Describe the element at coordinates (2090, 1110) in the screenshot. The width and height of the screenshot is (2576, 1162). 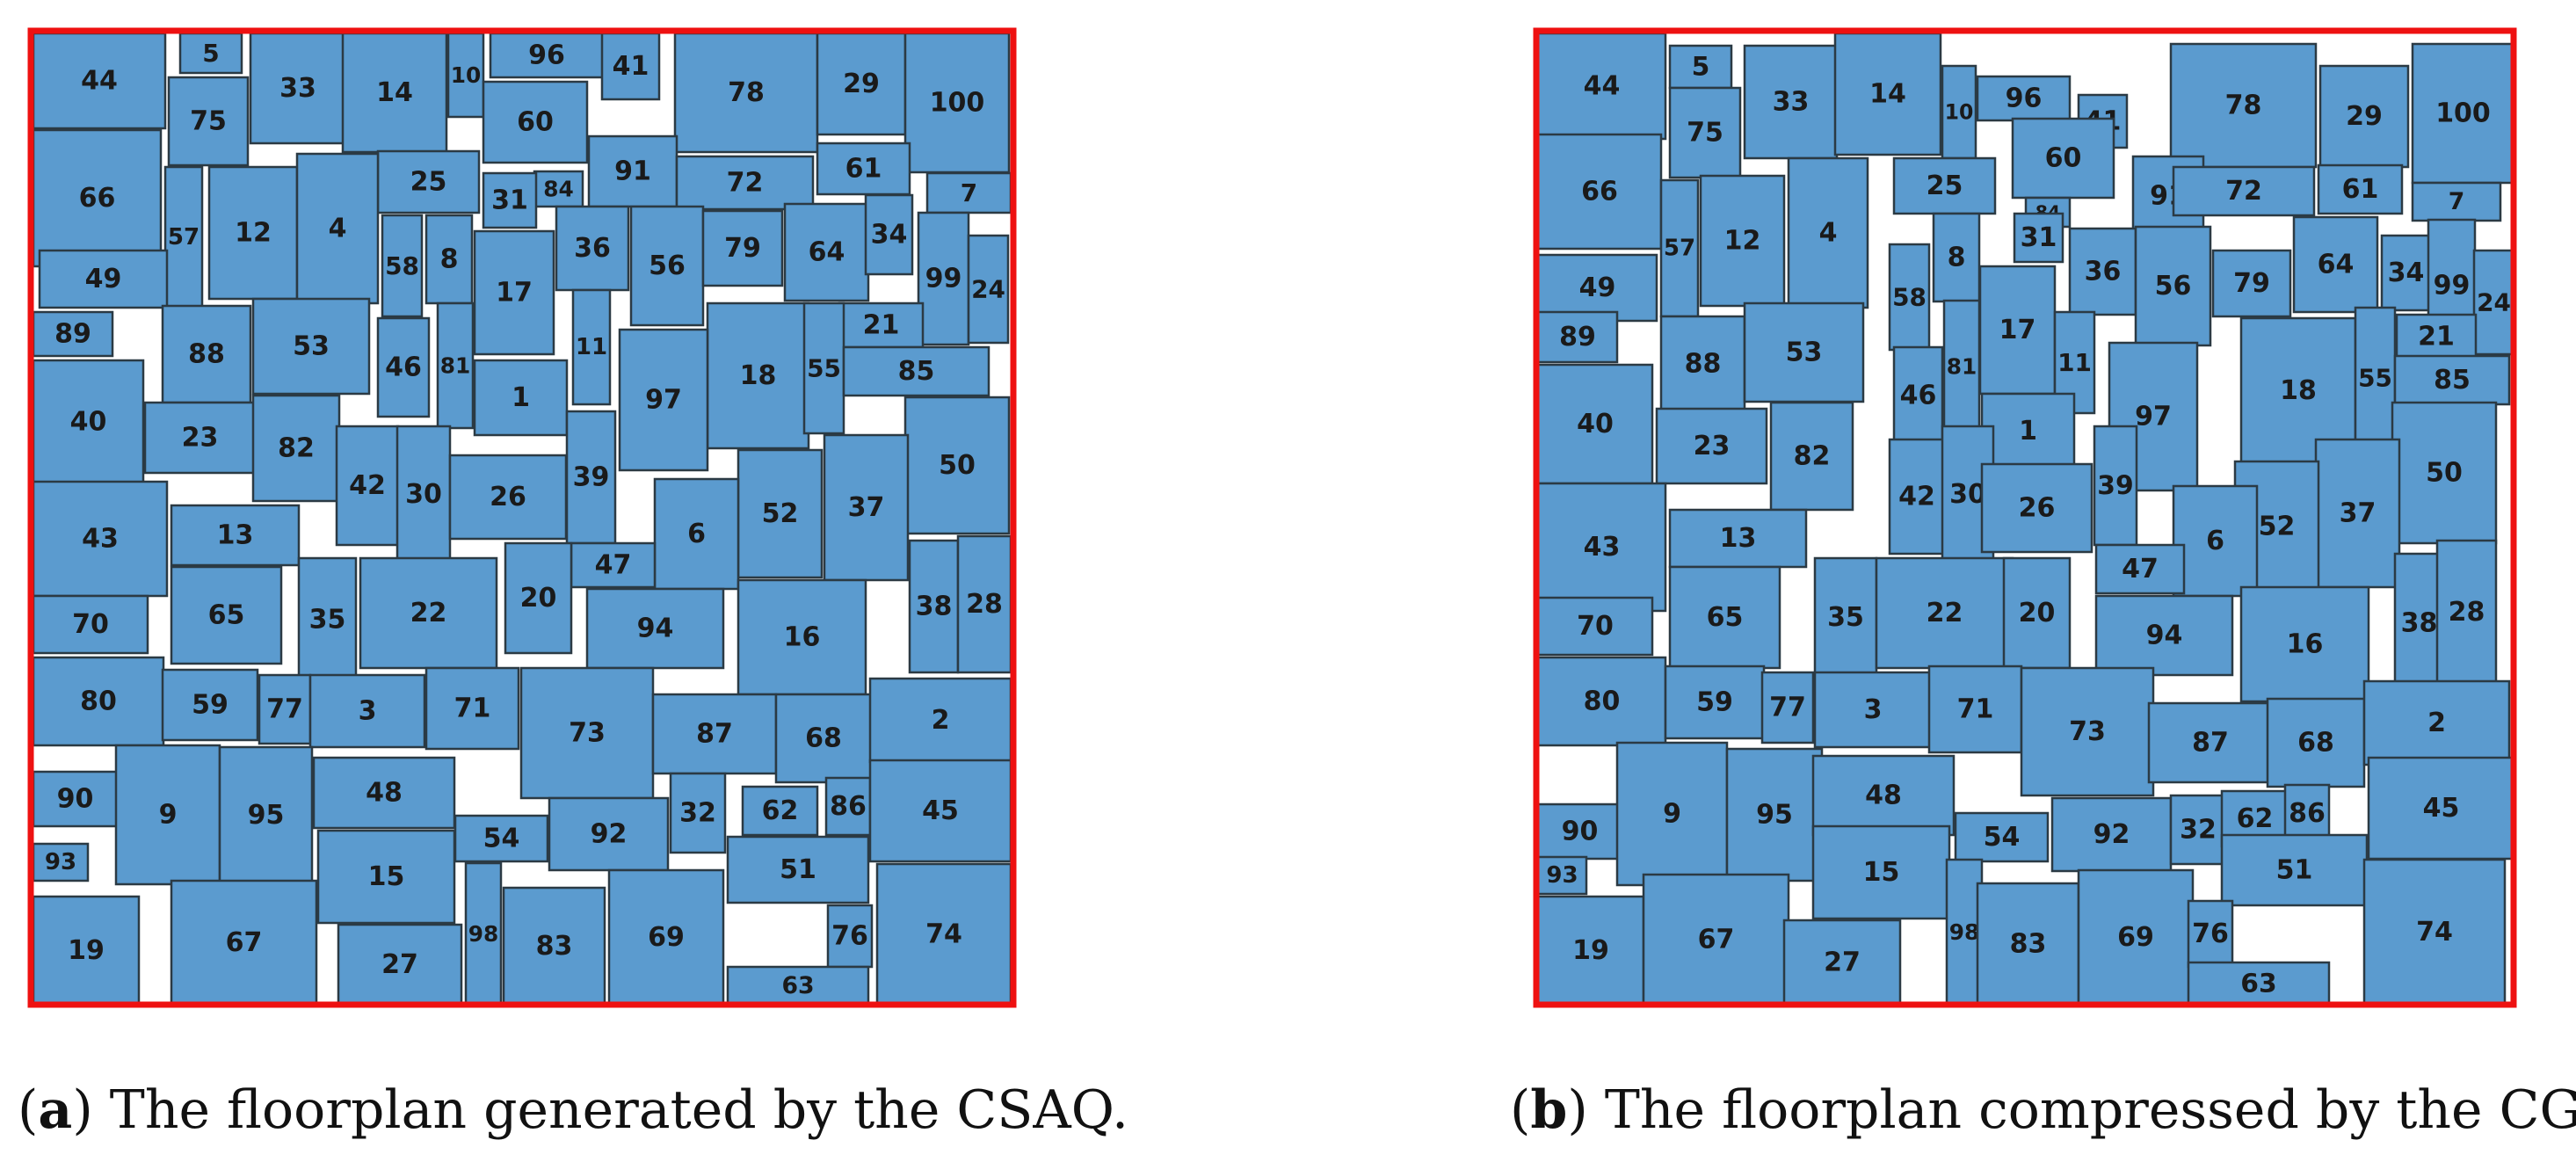
I see `caption-b-text: The floorplan compressed by the CG.` at that location.